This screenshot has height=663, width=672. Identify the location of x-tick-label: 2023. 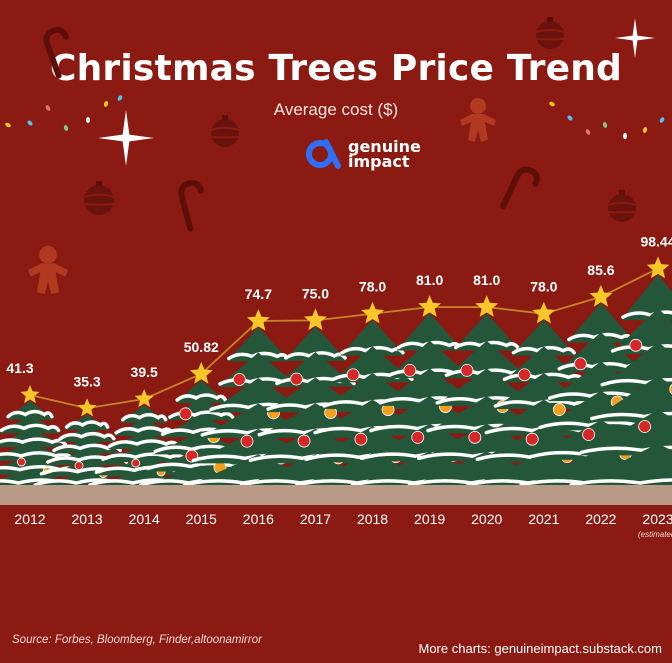
(657, 519).